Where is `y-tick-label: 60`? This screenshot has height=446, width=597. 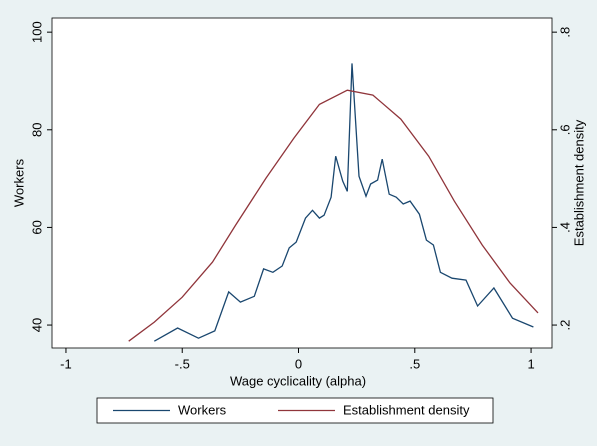
y-tick-label: 60 is located at coordinates (36, 227).